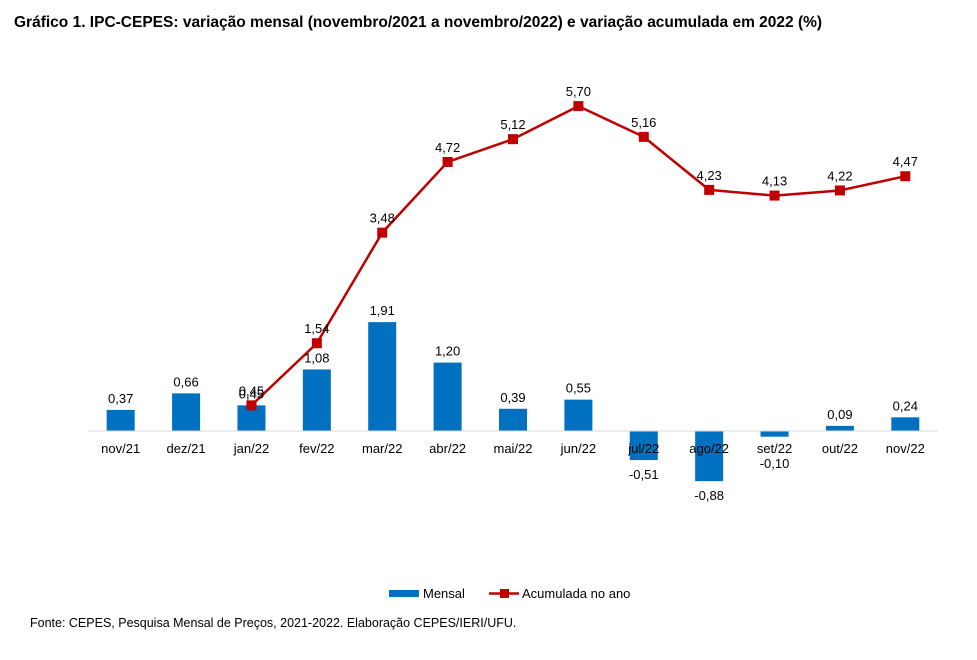  What do you see at coordinates (251, 393) in the screenshot?
I see `bar-value-label: 0,45` at bounding box center [251, 393].